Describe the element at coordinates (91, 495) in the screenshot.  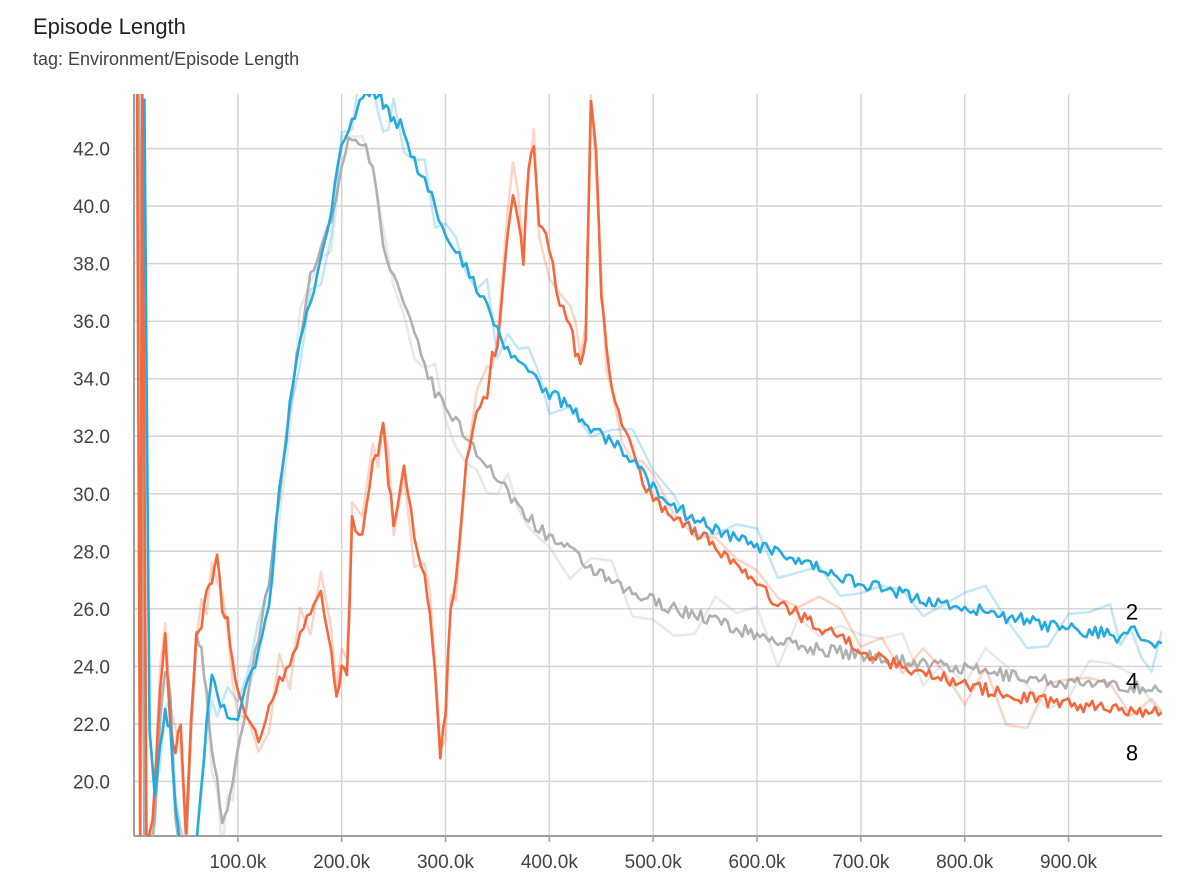
I see `y-tick-label: 30.0` at that location.